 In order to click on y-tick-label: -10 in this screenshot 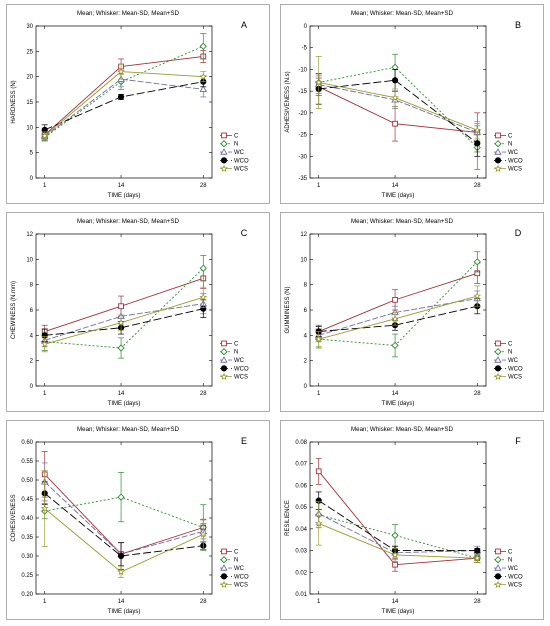, I will do `click(302, 70)`.